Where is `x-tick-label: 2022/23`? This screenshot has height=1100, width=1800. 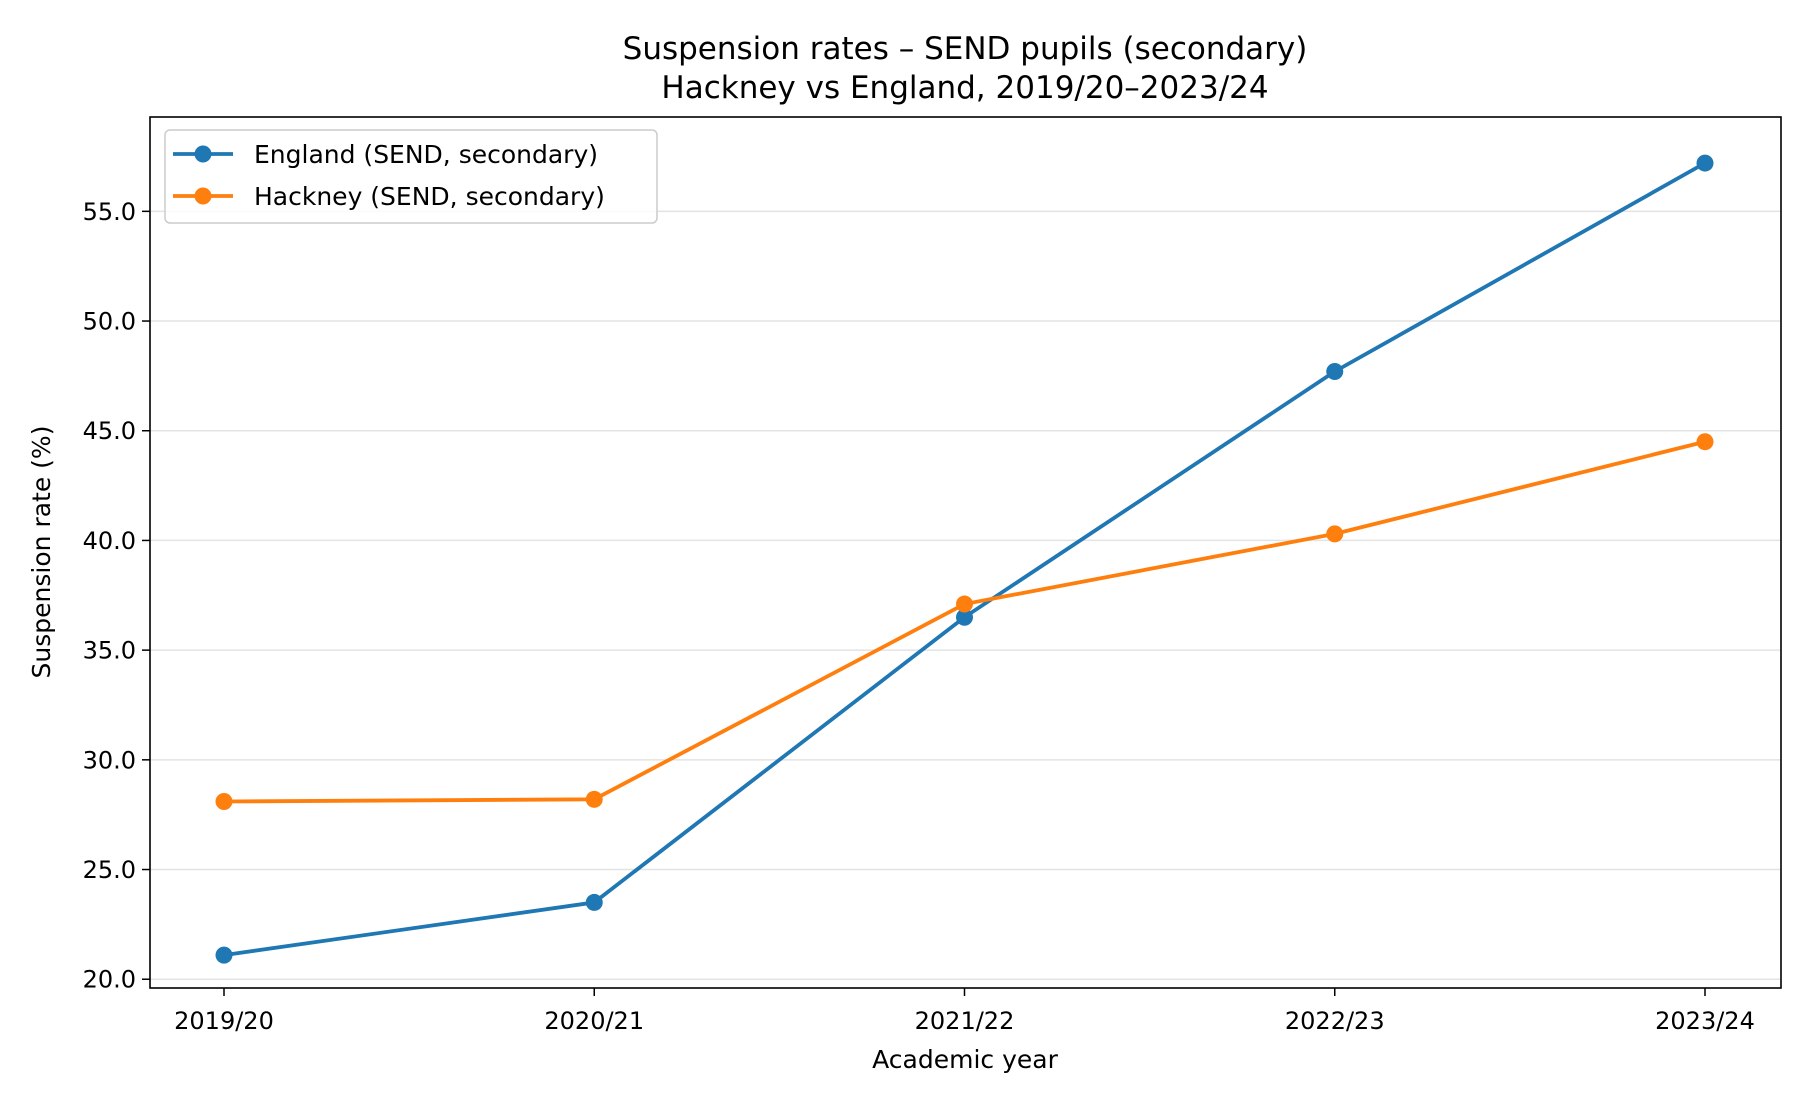 x-tick-label: 2022/23 is located at coordinates (1335, 1021).